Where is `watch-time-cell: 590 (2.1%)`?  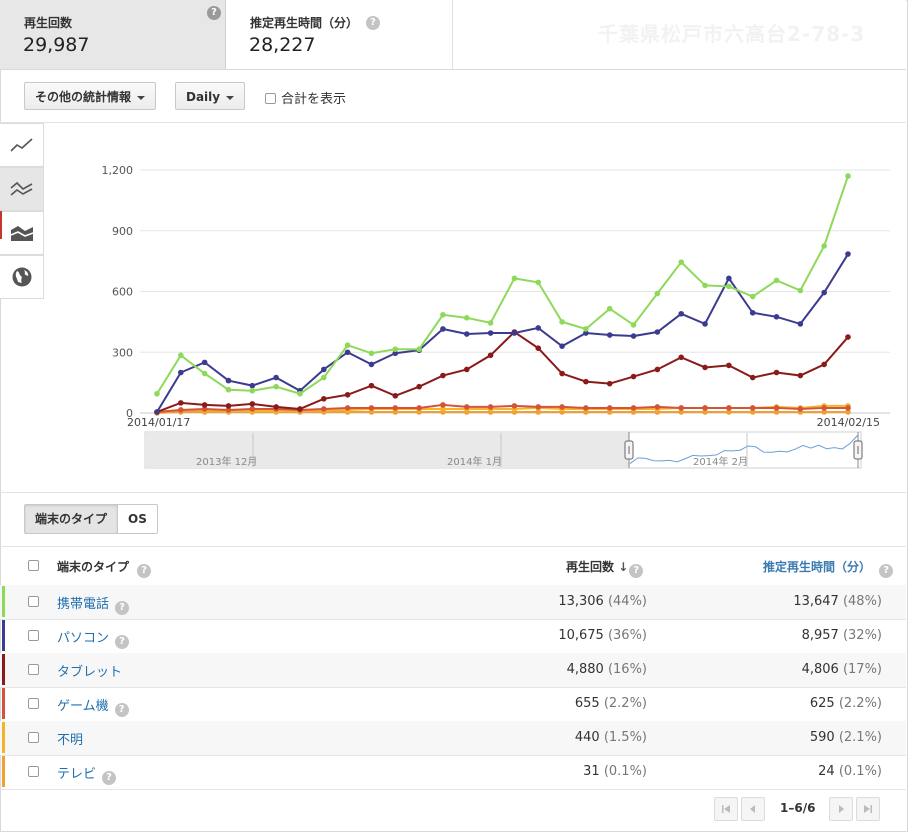
watch-time-cell: 590 (2.1%) is located at coordinates (846, 737).